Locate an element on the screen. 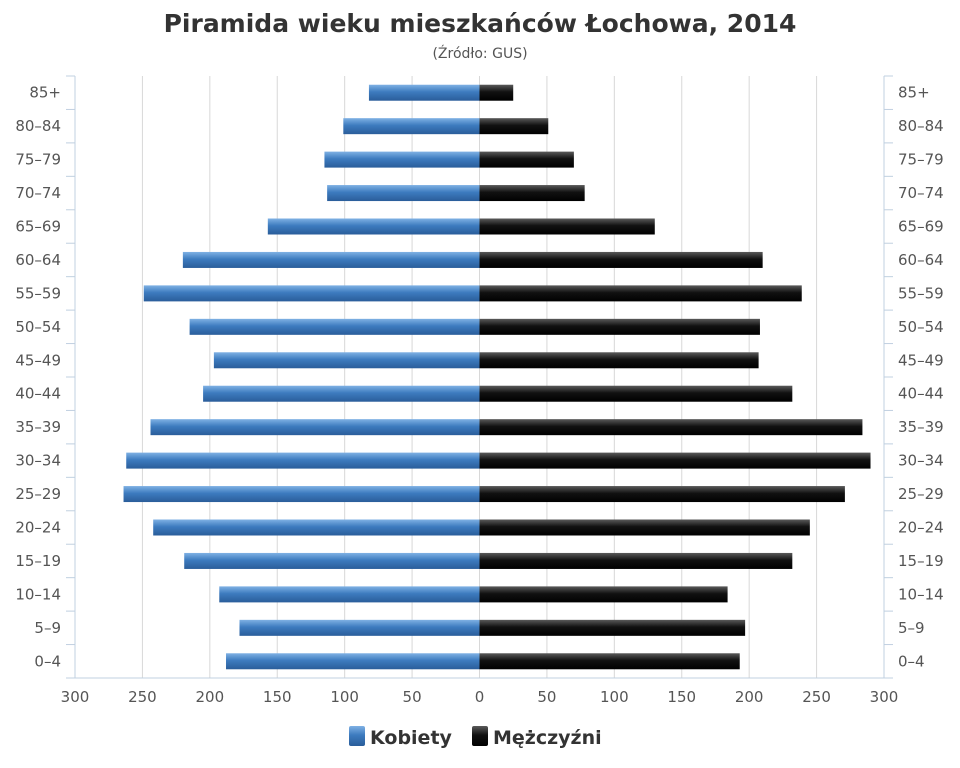  y-tick-label-right: 30–34 is located at coordinates (921, 461).